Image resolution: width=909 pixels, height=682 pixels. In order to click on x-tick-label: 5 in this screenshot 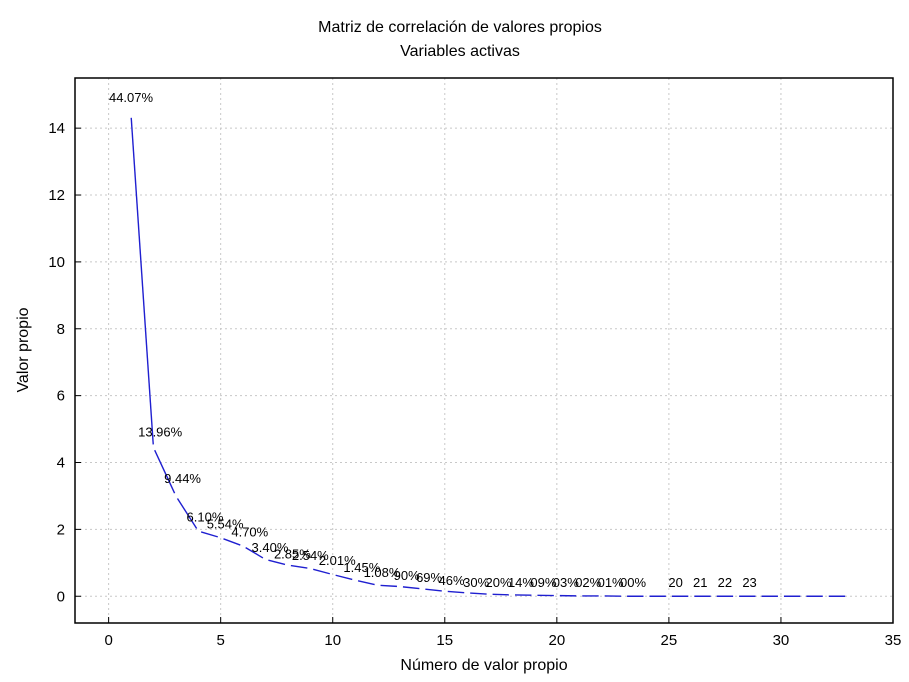, I will do `click(220, 640)`.